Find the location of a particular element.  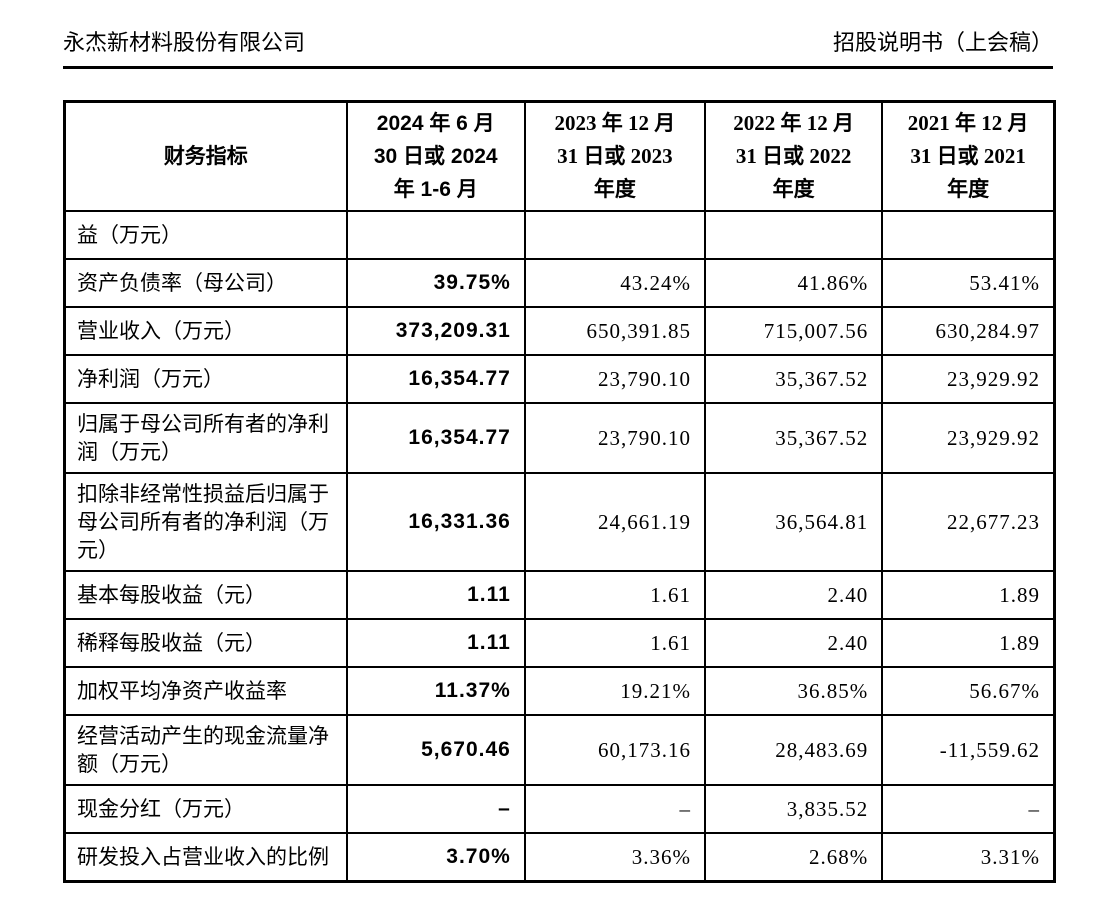

doc-title: 招股说明书（上会稿） is located at coordinates (942, 42).